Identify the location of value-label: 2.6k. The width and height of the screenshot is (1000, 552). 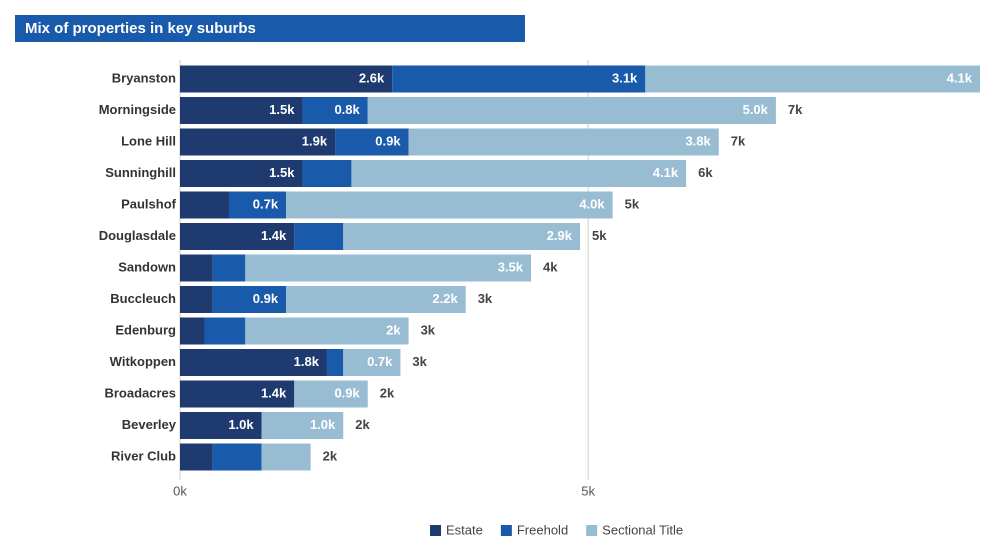
(372, 77).